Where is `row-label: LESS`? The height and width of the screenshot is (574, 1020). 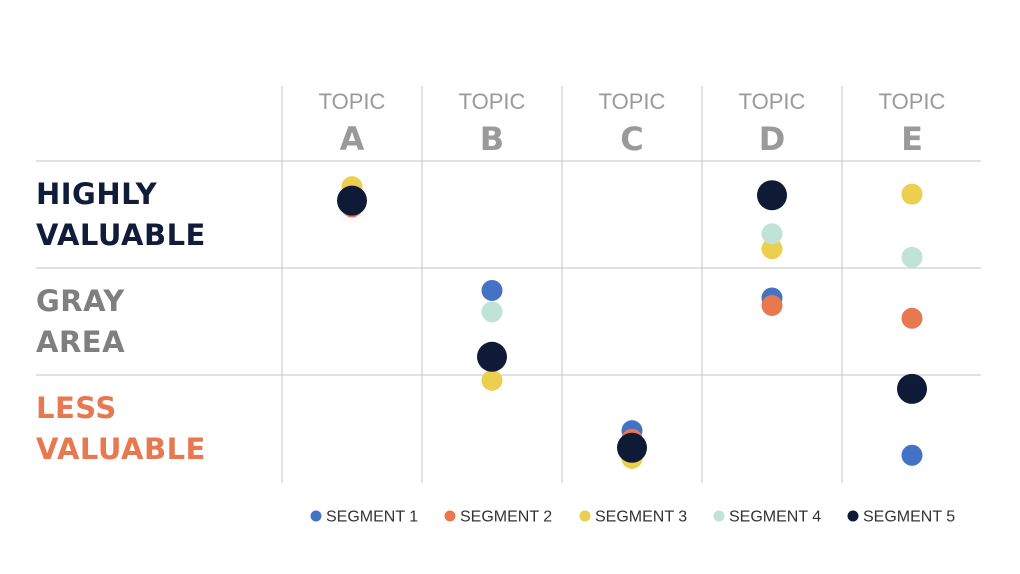 row-label: LESS is located at coordinates (76, 408).